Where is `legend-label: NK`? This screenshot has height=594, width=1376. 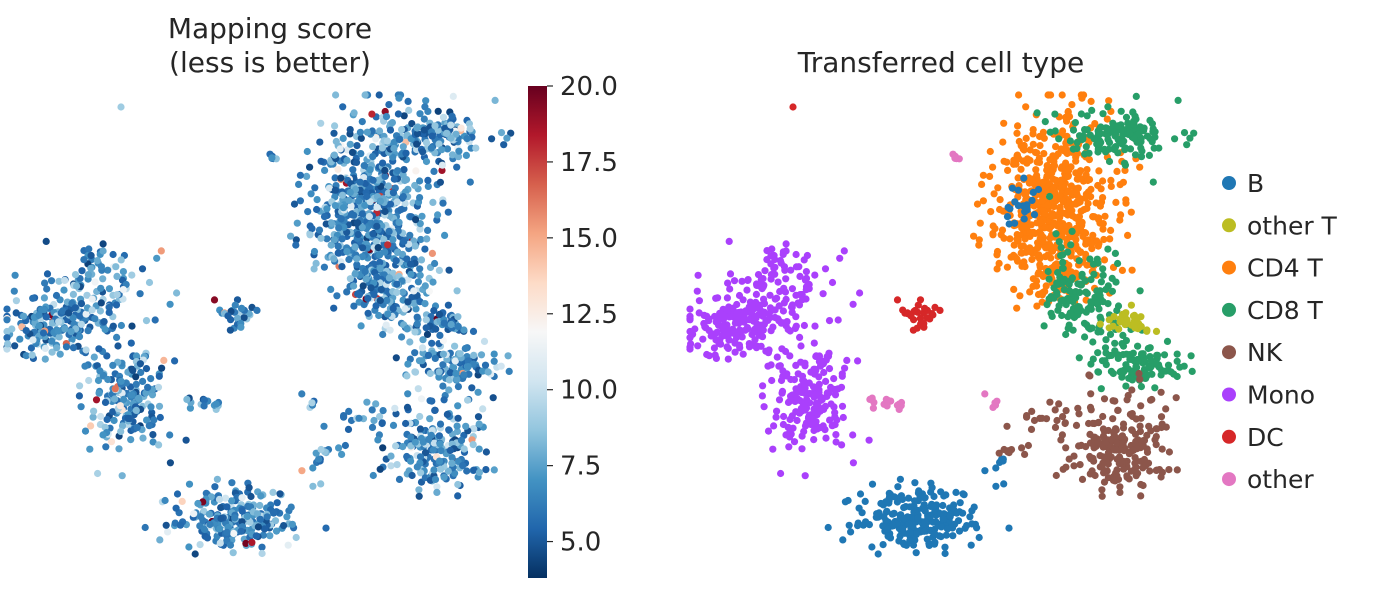
legend-label: NK is located at coordinates (1265, 352).